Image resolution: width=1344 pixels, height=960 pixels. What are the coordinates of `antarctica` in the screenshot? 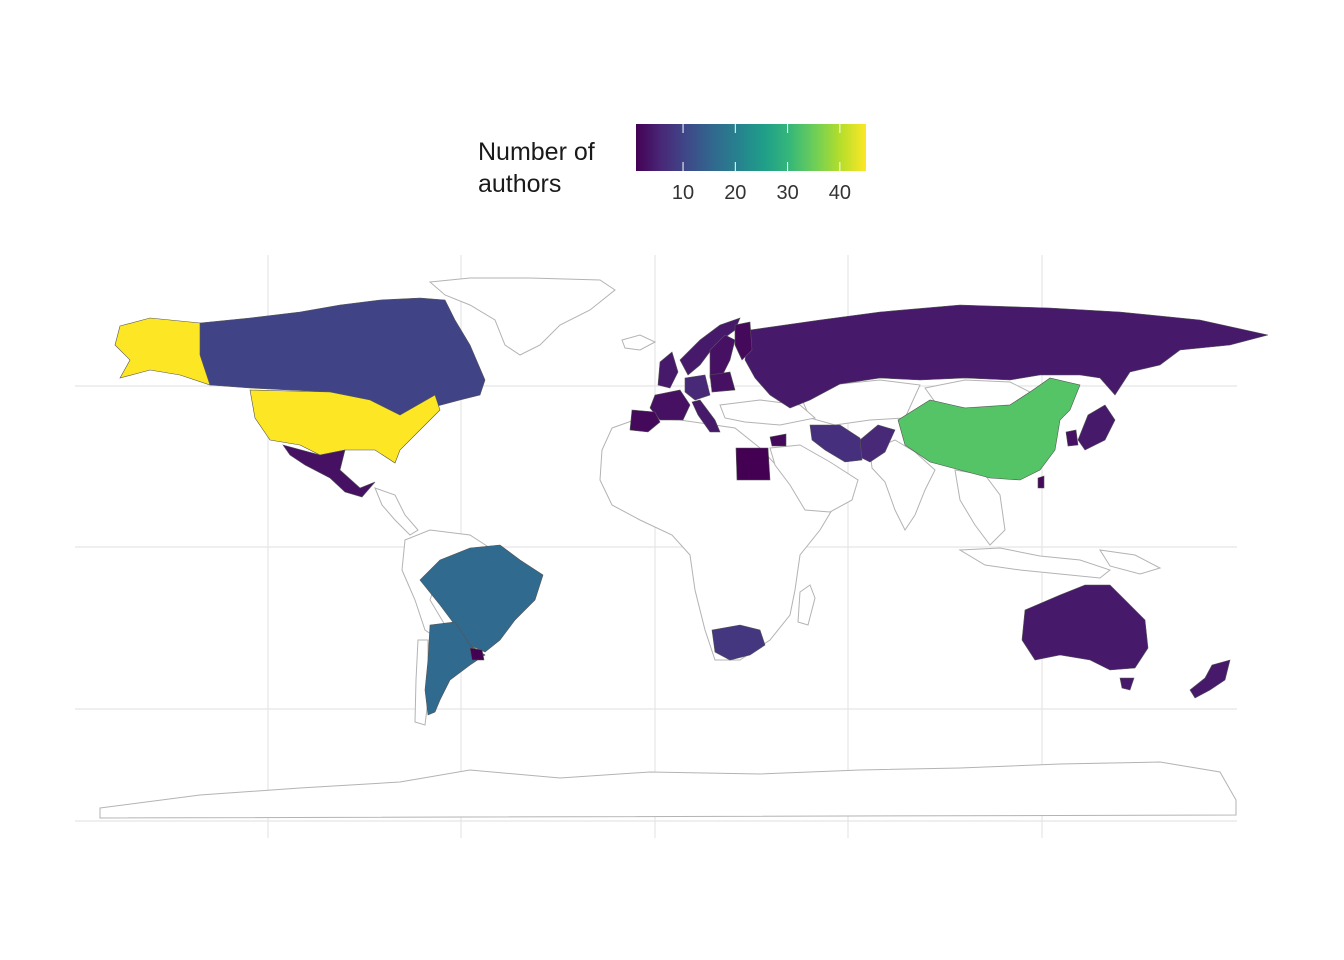 It's located at (668, 790).